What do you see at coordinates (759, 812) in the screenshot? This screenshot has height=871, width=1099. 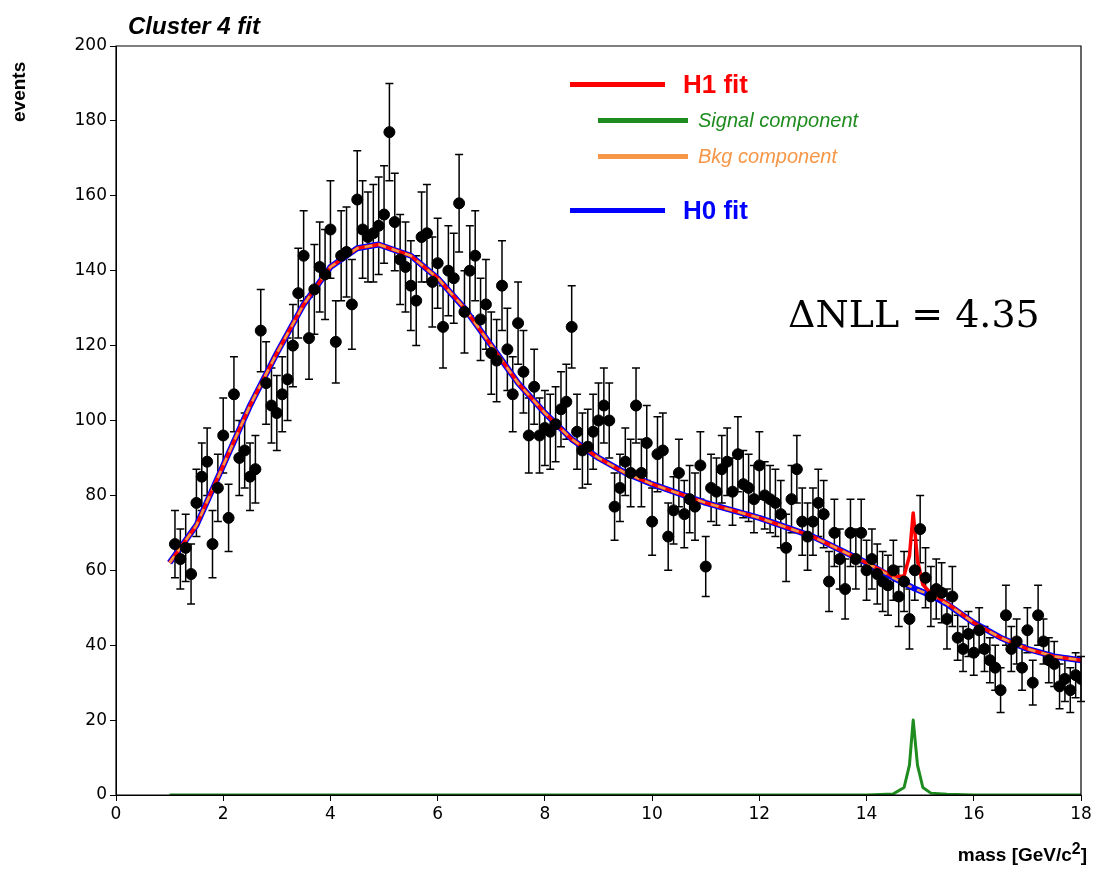 I see `x-tick-label: 12` at bounding box center [759, 812].